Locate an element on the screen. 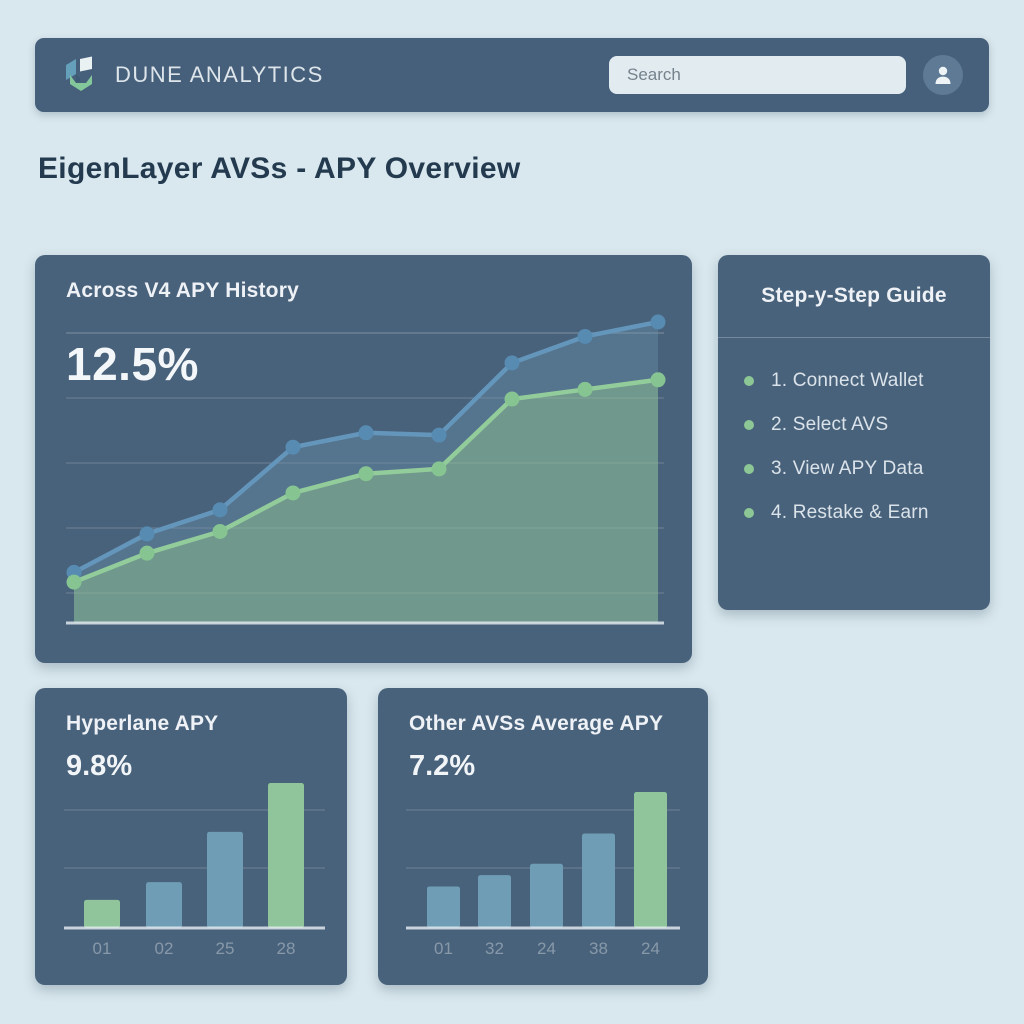 The height and width of the screenshot is (1024, 1024). hyperlane-title: Hyperlane APY is located at coordinates (142, 723).